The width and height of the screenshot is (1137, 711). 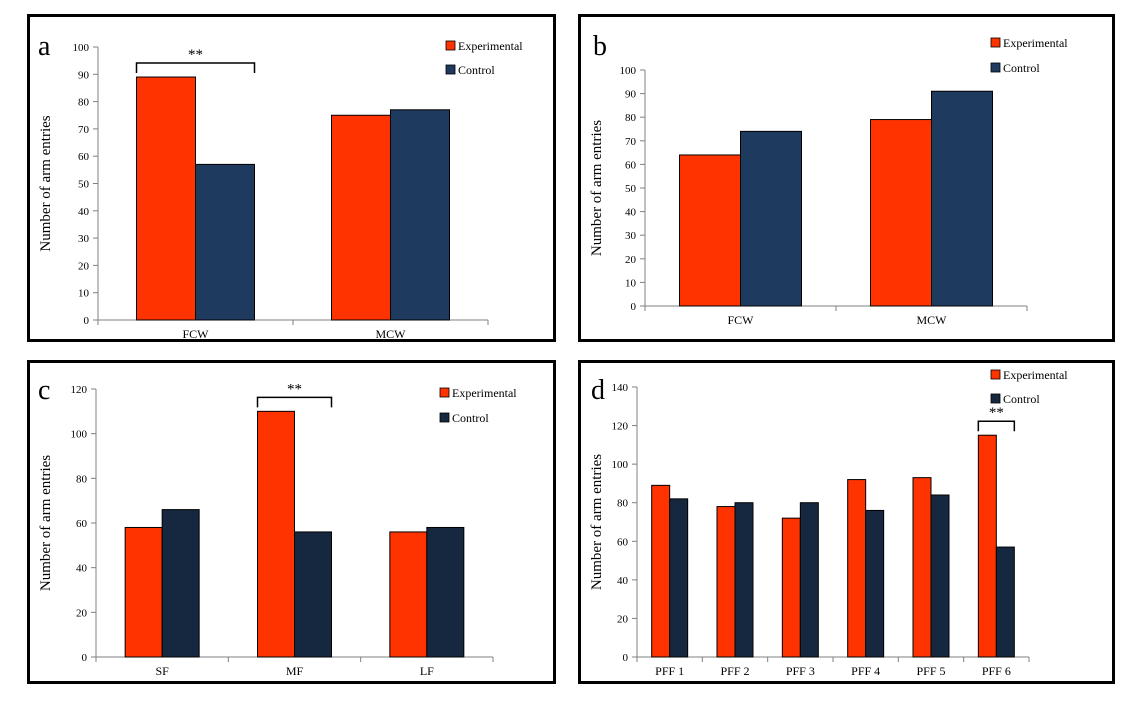 I want to click on x-tick-label-b: MCW, so click(x=932, y=320).